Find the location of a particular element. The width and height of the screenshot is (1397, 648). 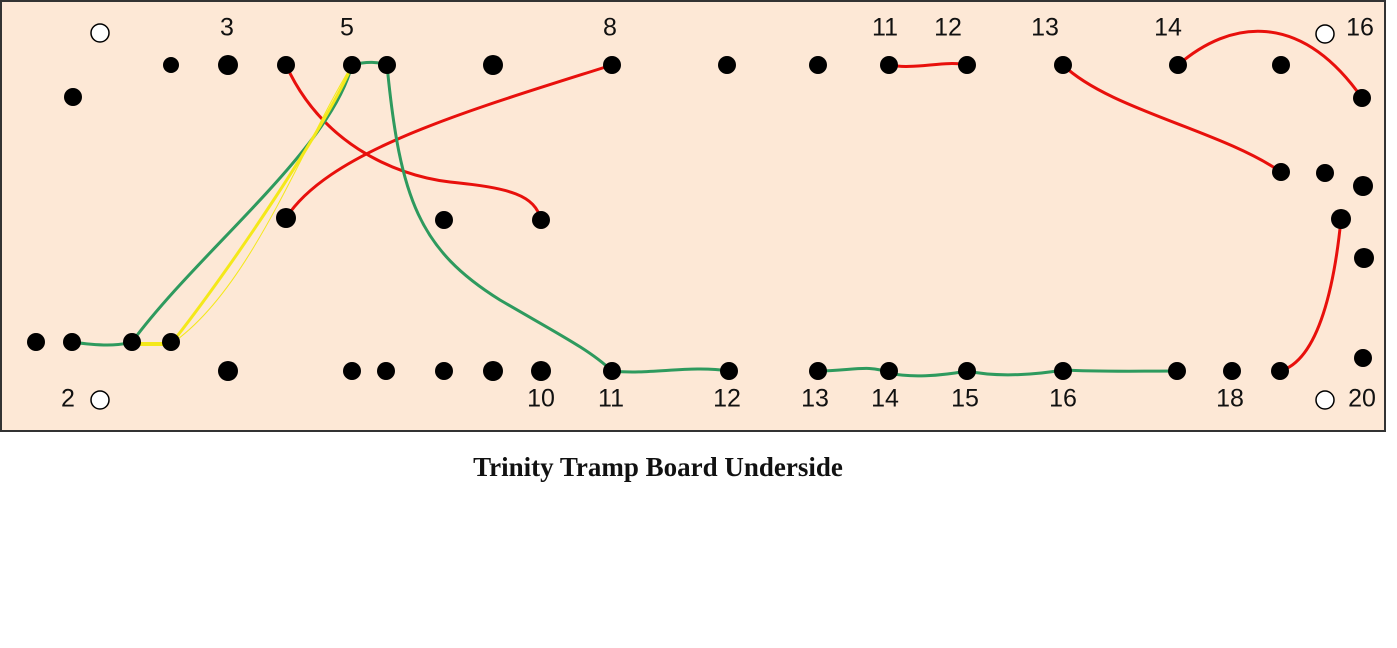

bottom-label: 12 is located at coordinates (727, 399).